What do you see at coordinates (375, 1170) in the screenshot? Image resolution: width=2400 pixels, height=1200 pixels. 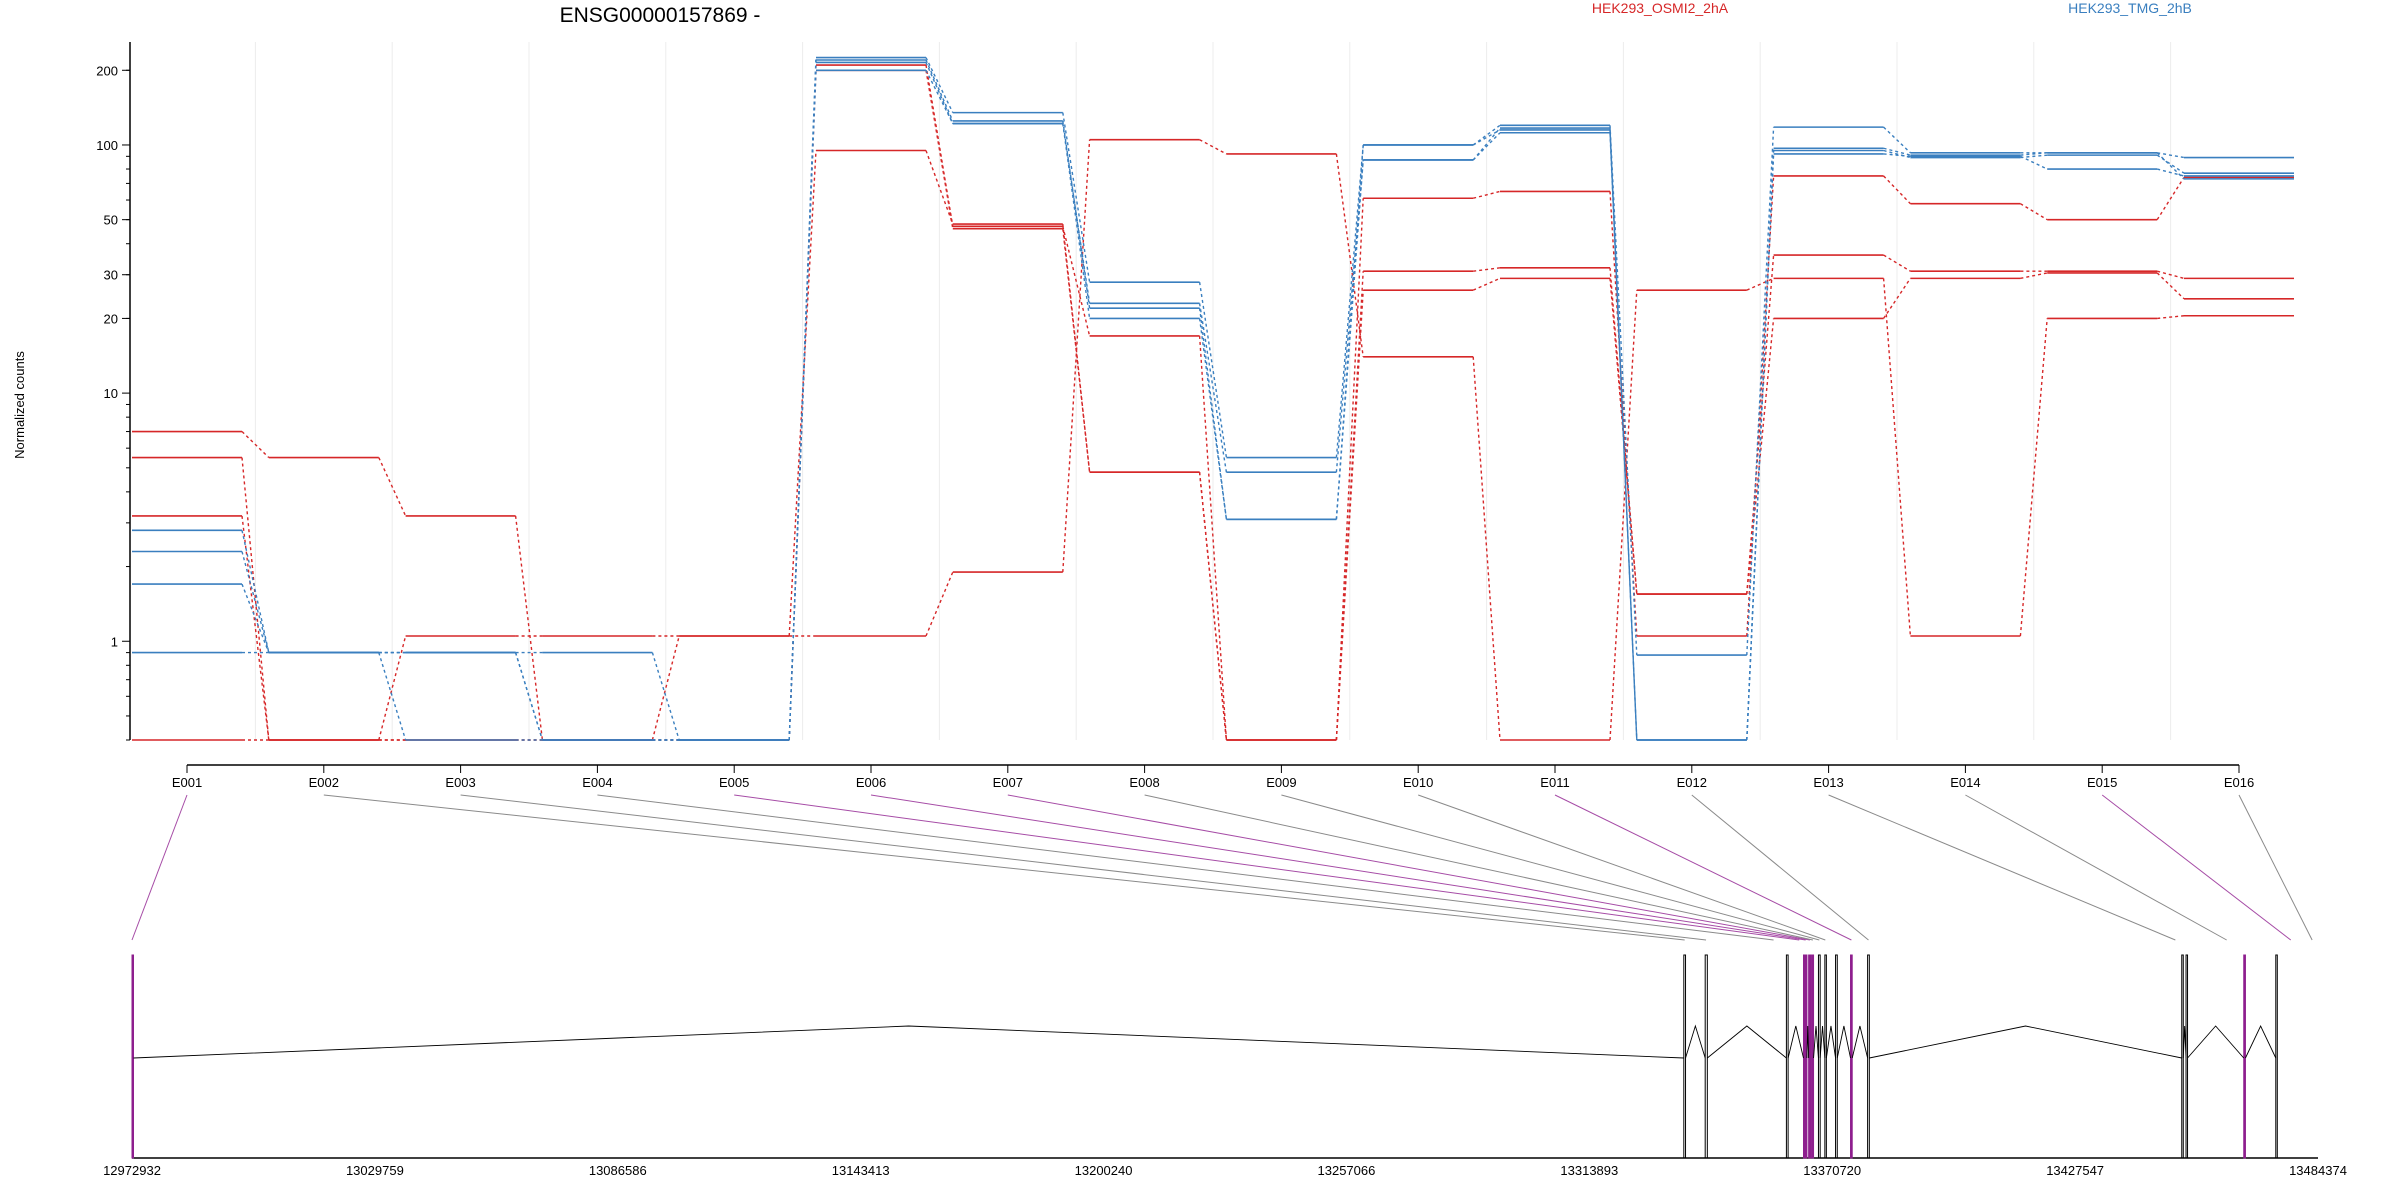 I see `coordinate-tick-label: 13029759` at bounding box center [375, 1170].